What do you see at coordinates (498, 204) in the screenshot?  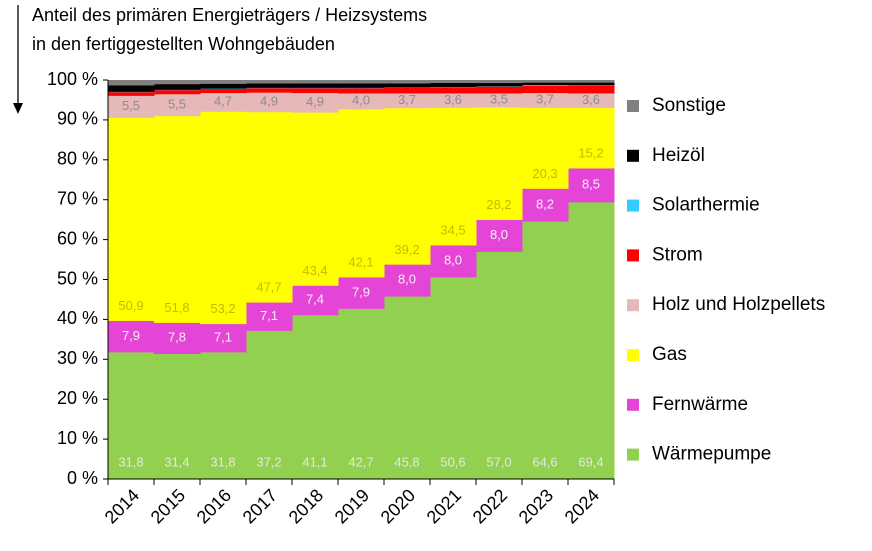 I see `data-label: 28,2` at bounding box center [498, 204].